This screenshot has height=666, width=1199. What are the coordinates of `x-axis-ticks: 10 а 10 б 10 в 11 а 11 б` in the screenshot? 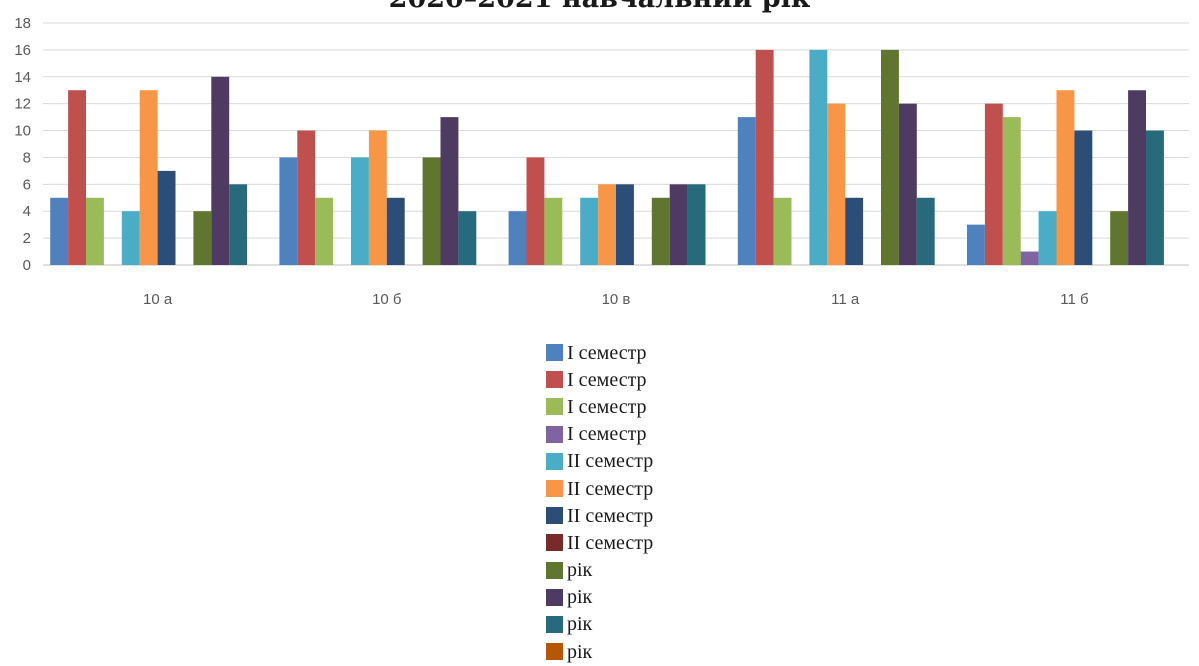 It's located at (616, 299).